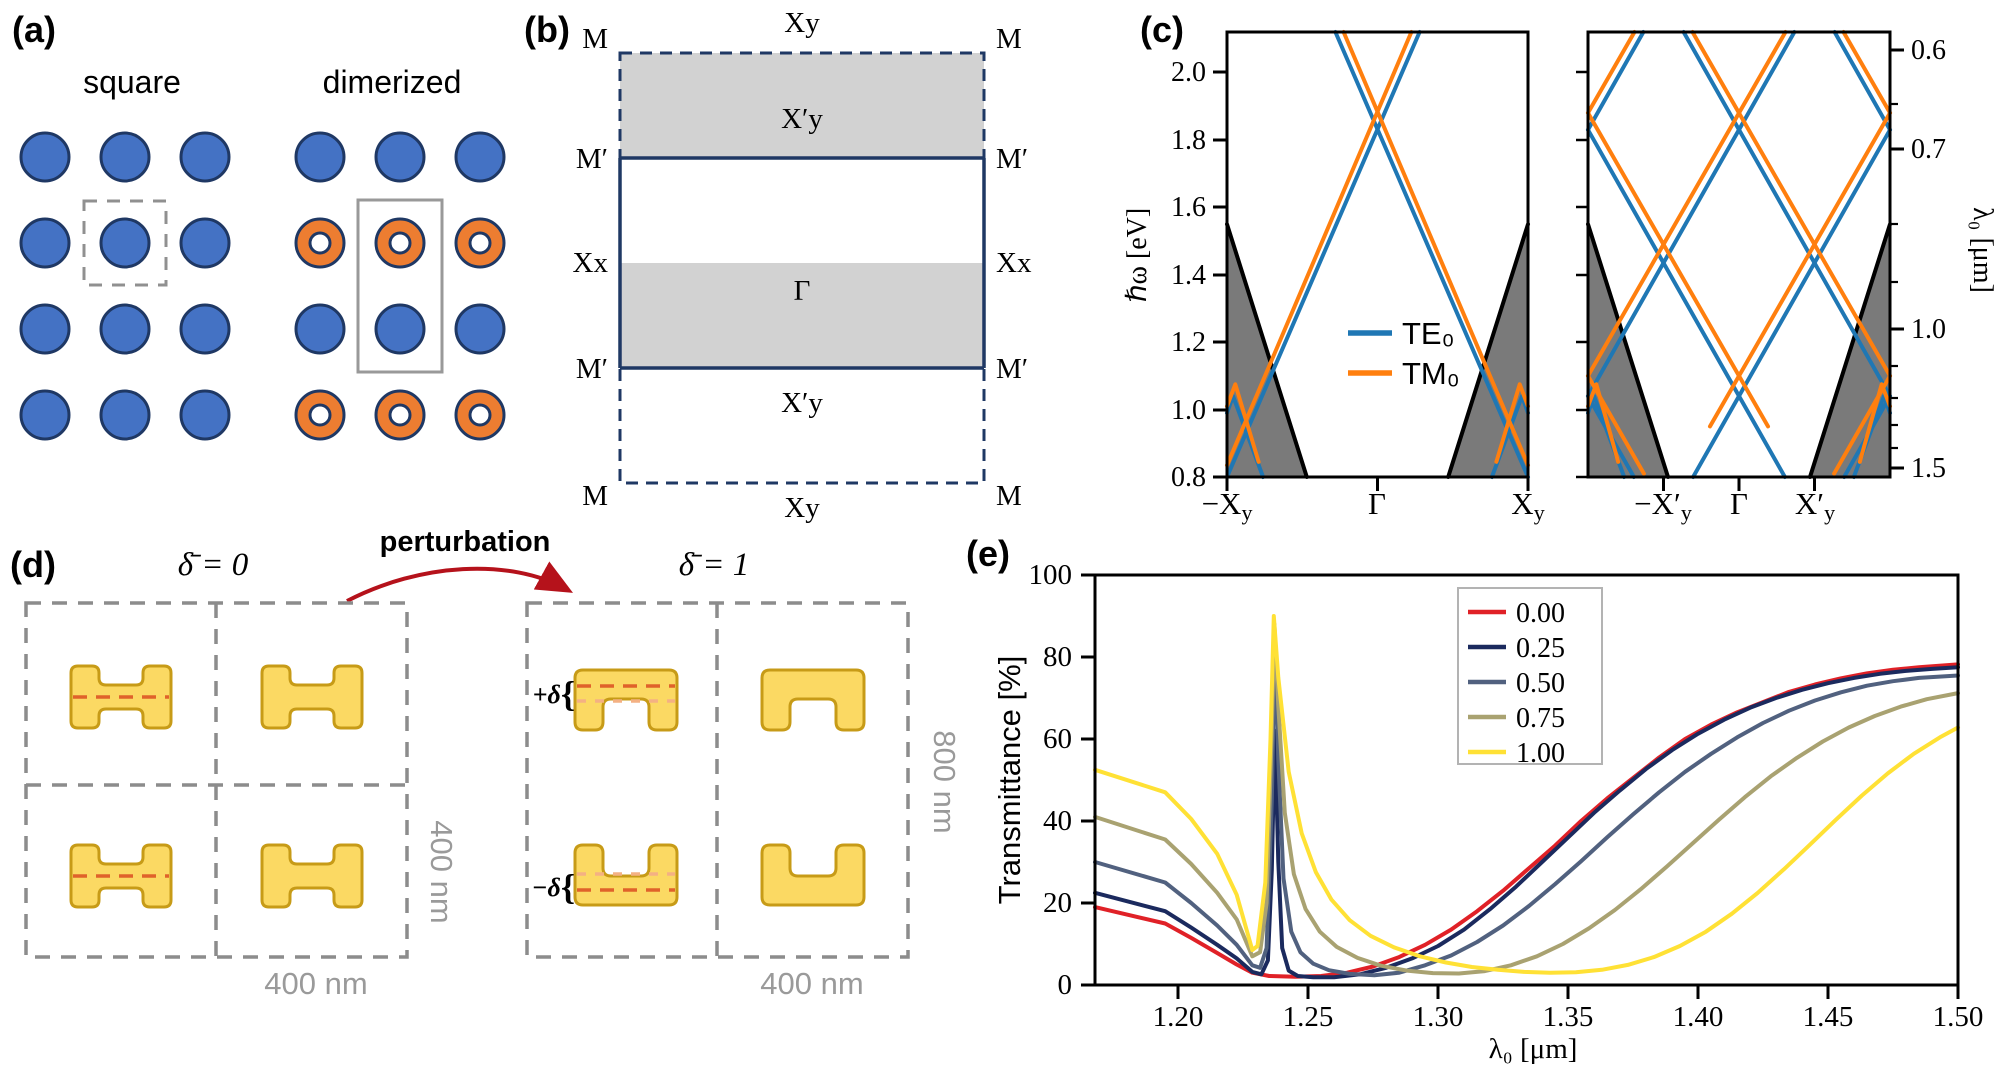 Image resolution: width=1996 pixels, height=1068 pixels. Describe the element at coordinates (592, 159) in the screenshot. I see `bz-mprime-left-upper: M′` at that location.